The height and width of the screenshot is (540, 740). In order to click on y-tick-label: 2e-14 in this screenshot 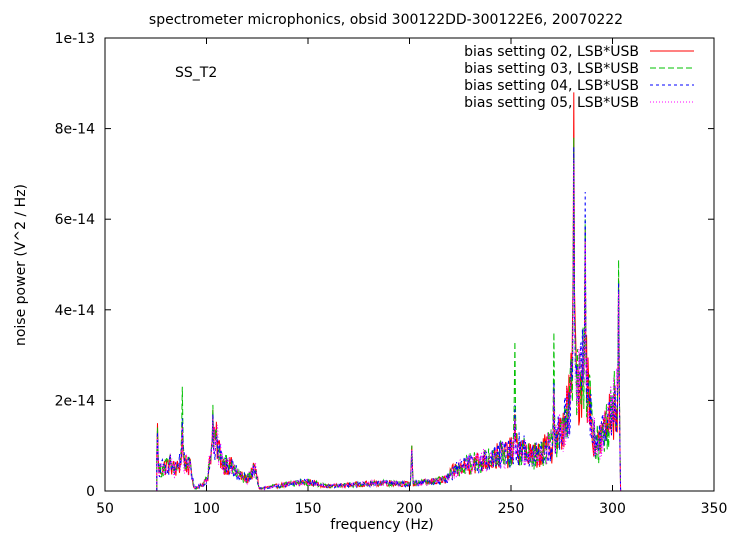, I will do `click(75, 401)`.